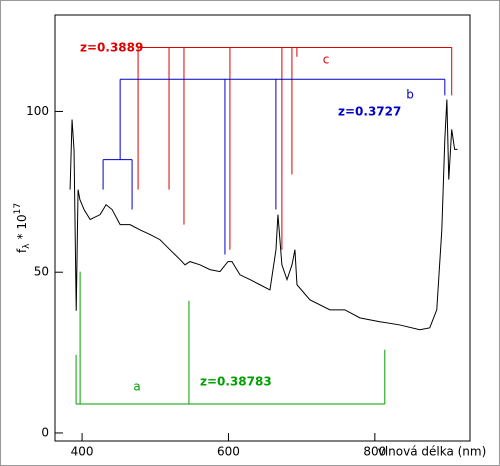 The height and width of the screenshot is (466, 500). Describe the element at coordinates (45, 432) in the screenshot. I see `y-tick-label: 0` at that location.